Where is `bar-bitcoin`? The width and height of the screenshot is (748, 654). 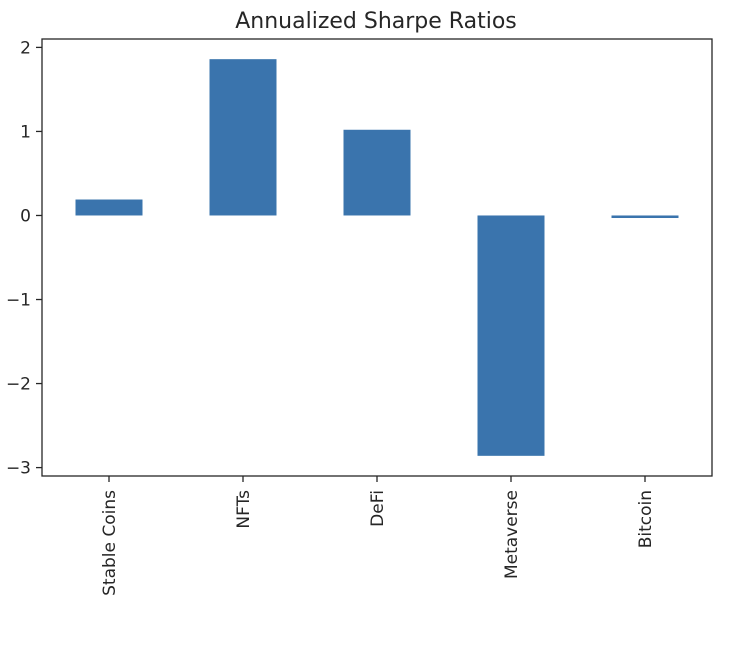
bar-bitcoin is located at coordinates (645, 217).